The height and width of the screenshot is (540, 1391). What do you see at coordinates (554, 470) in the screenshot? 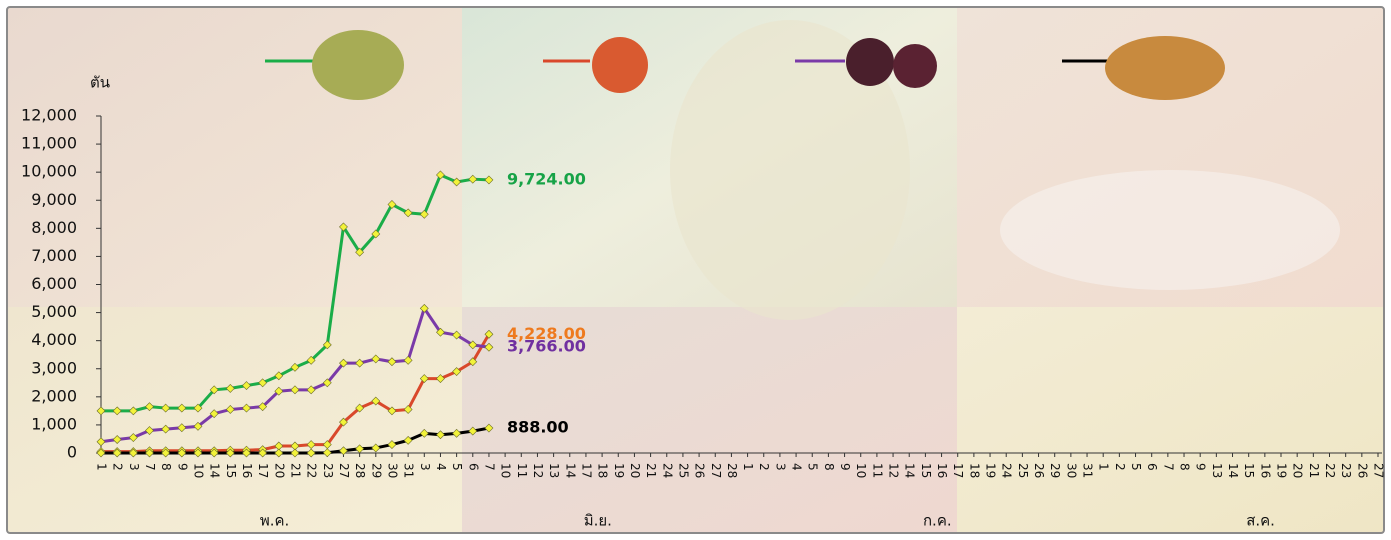
I see `x-tick-label: 13` at bounding box center [554, 470].